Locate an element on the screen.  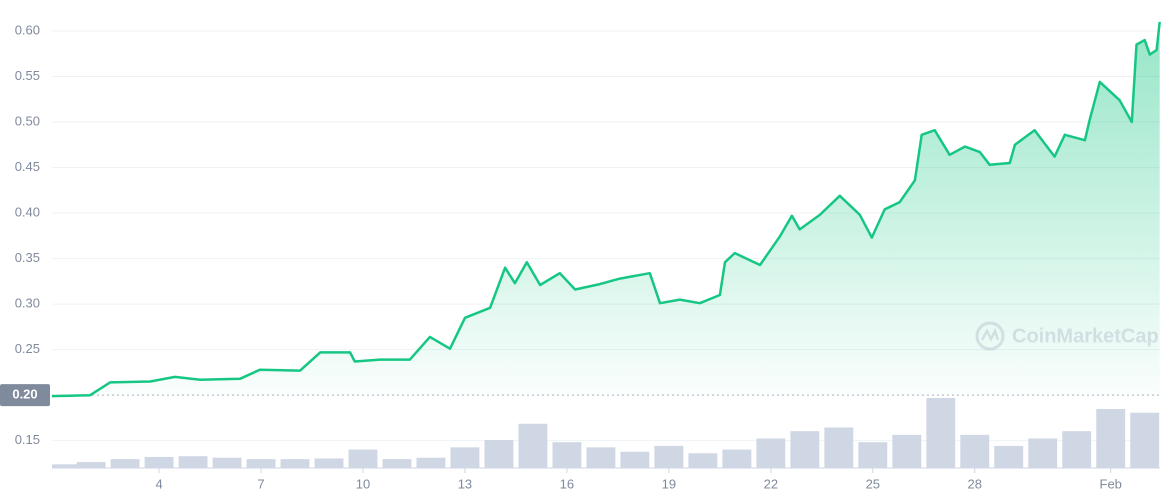
watermark: CoinMarketCap is located at coordinates (1085, 336).